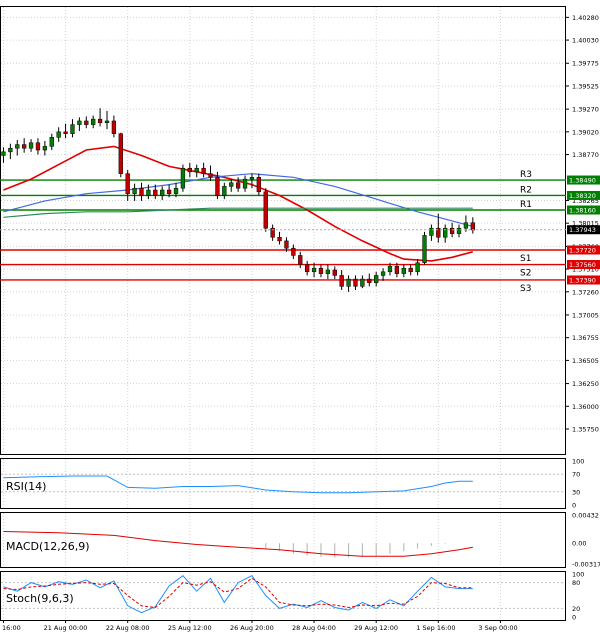 The height and width of the screenshot is (640, 600). I want to click on price-tick-label: 1.39270, so click(585, 110).